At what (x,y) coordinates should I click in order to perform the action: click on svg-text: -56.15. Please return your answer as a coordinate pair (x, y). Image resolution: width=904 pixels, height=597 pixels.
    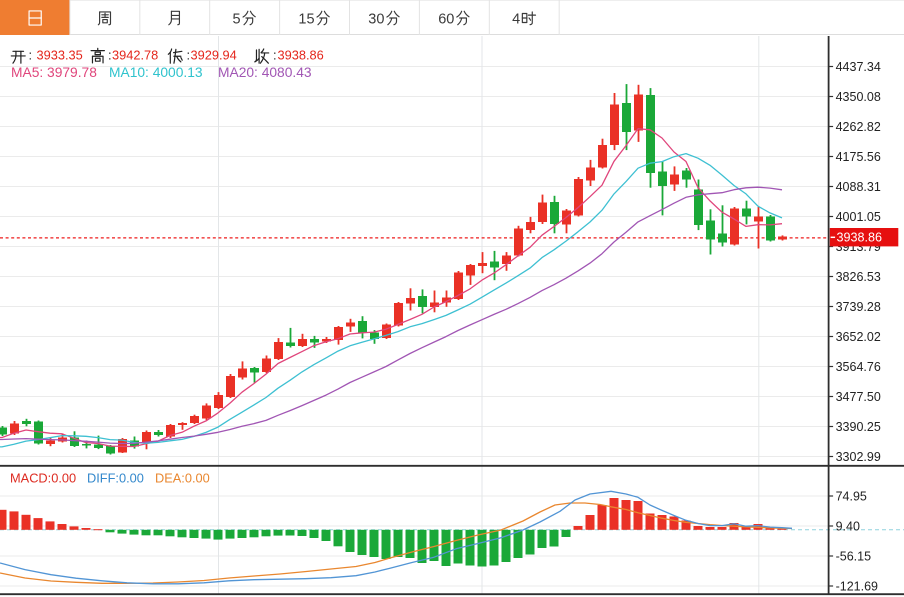
    Looking at the image, I should click on (853, 556).